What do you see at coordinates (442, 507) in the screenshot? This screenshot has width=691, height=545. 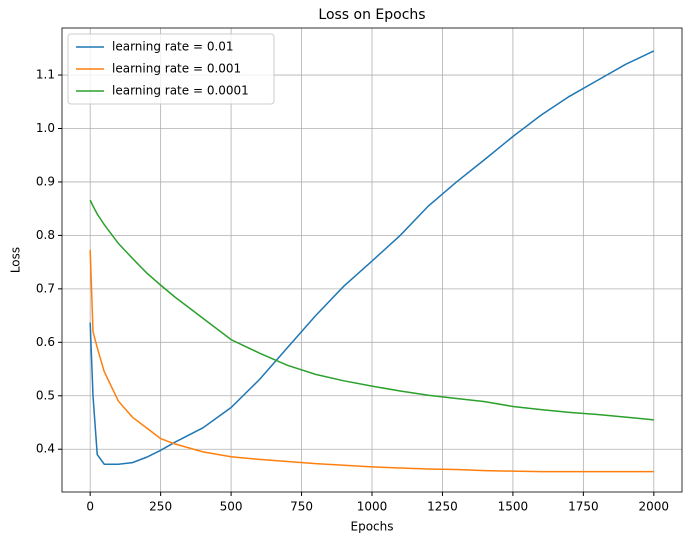 I see `x-tick-label: 1250` at bounding box center [442, 507].